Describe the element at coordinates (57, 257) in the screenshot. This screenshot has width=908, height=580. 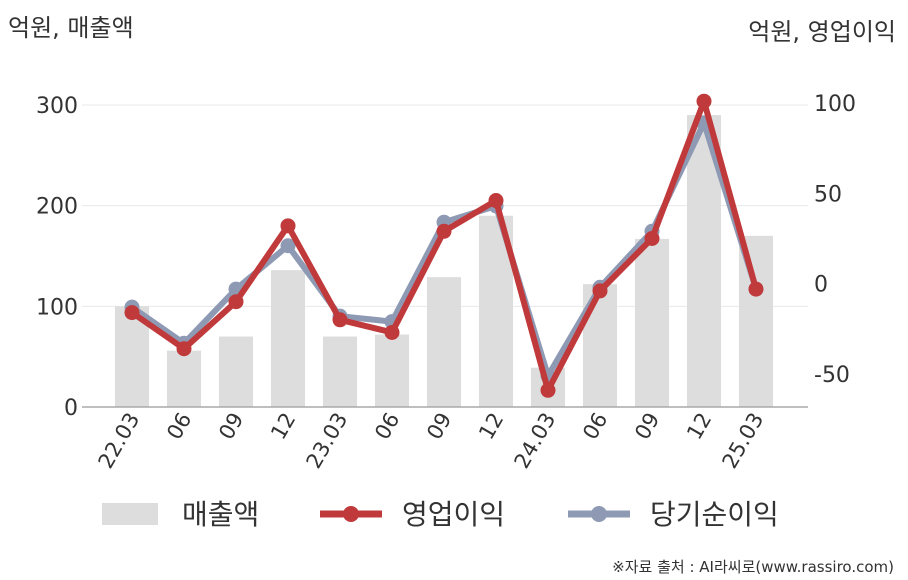
I see `left-axis-ticks: 0 100 200 300` at that location.